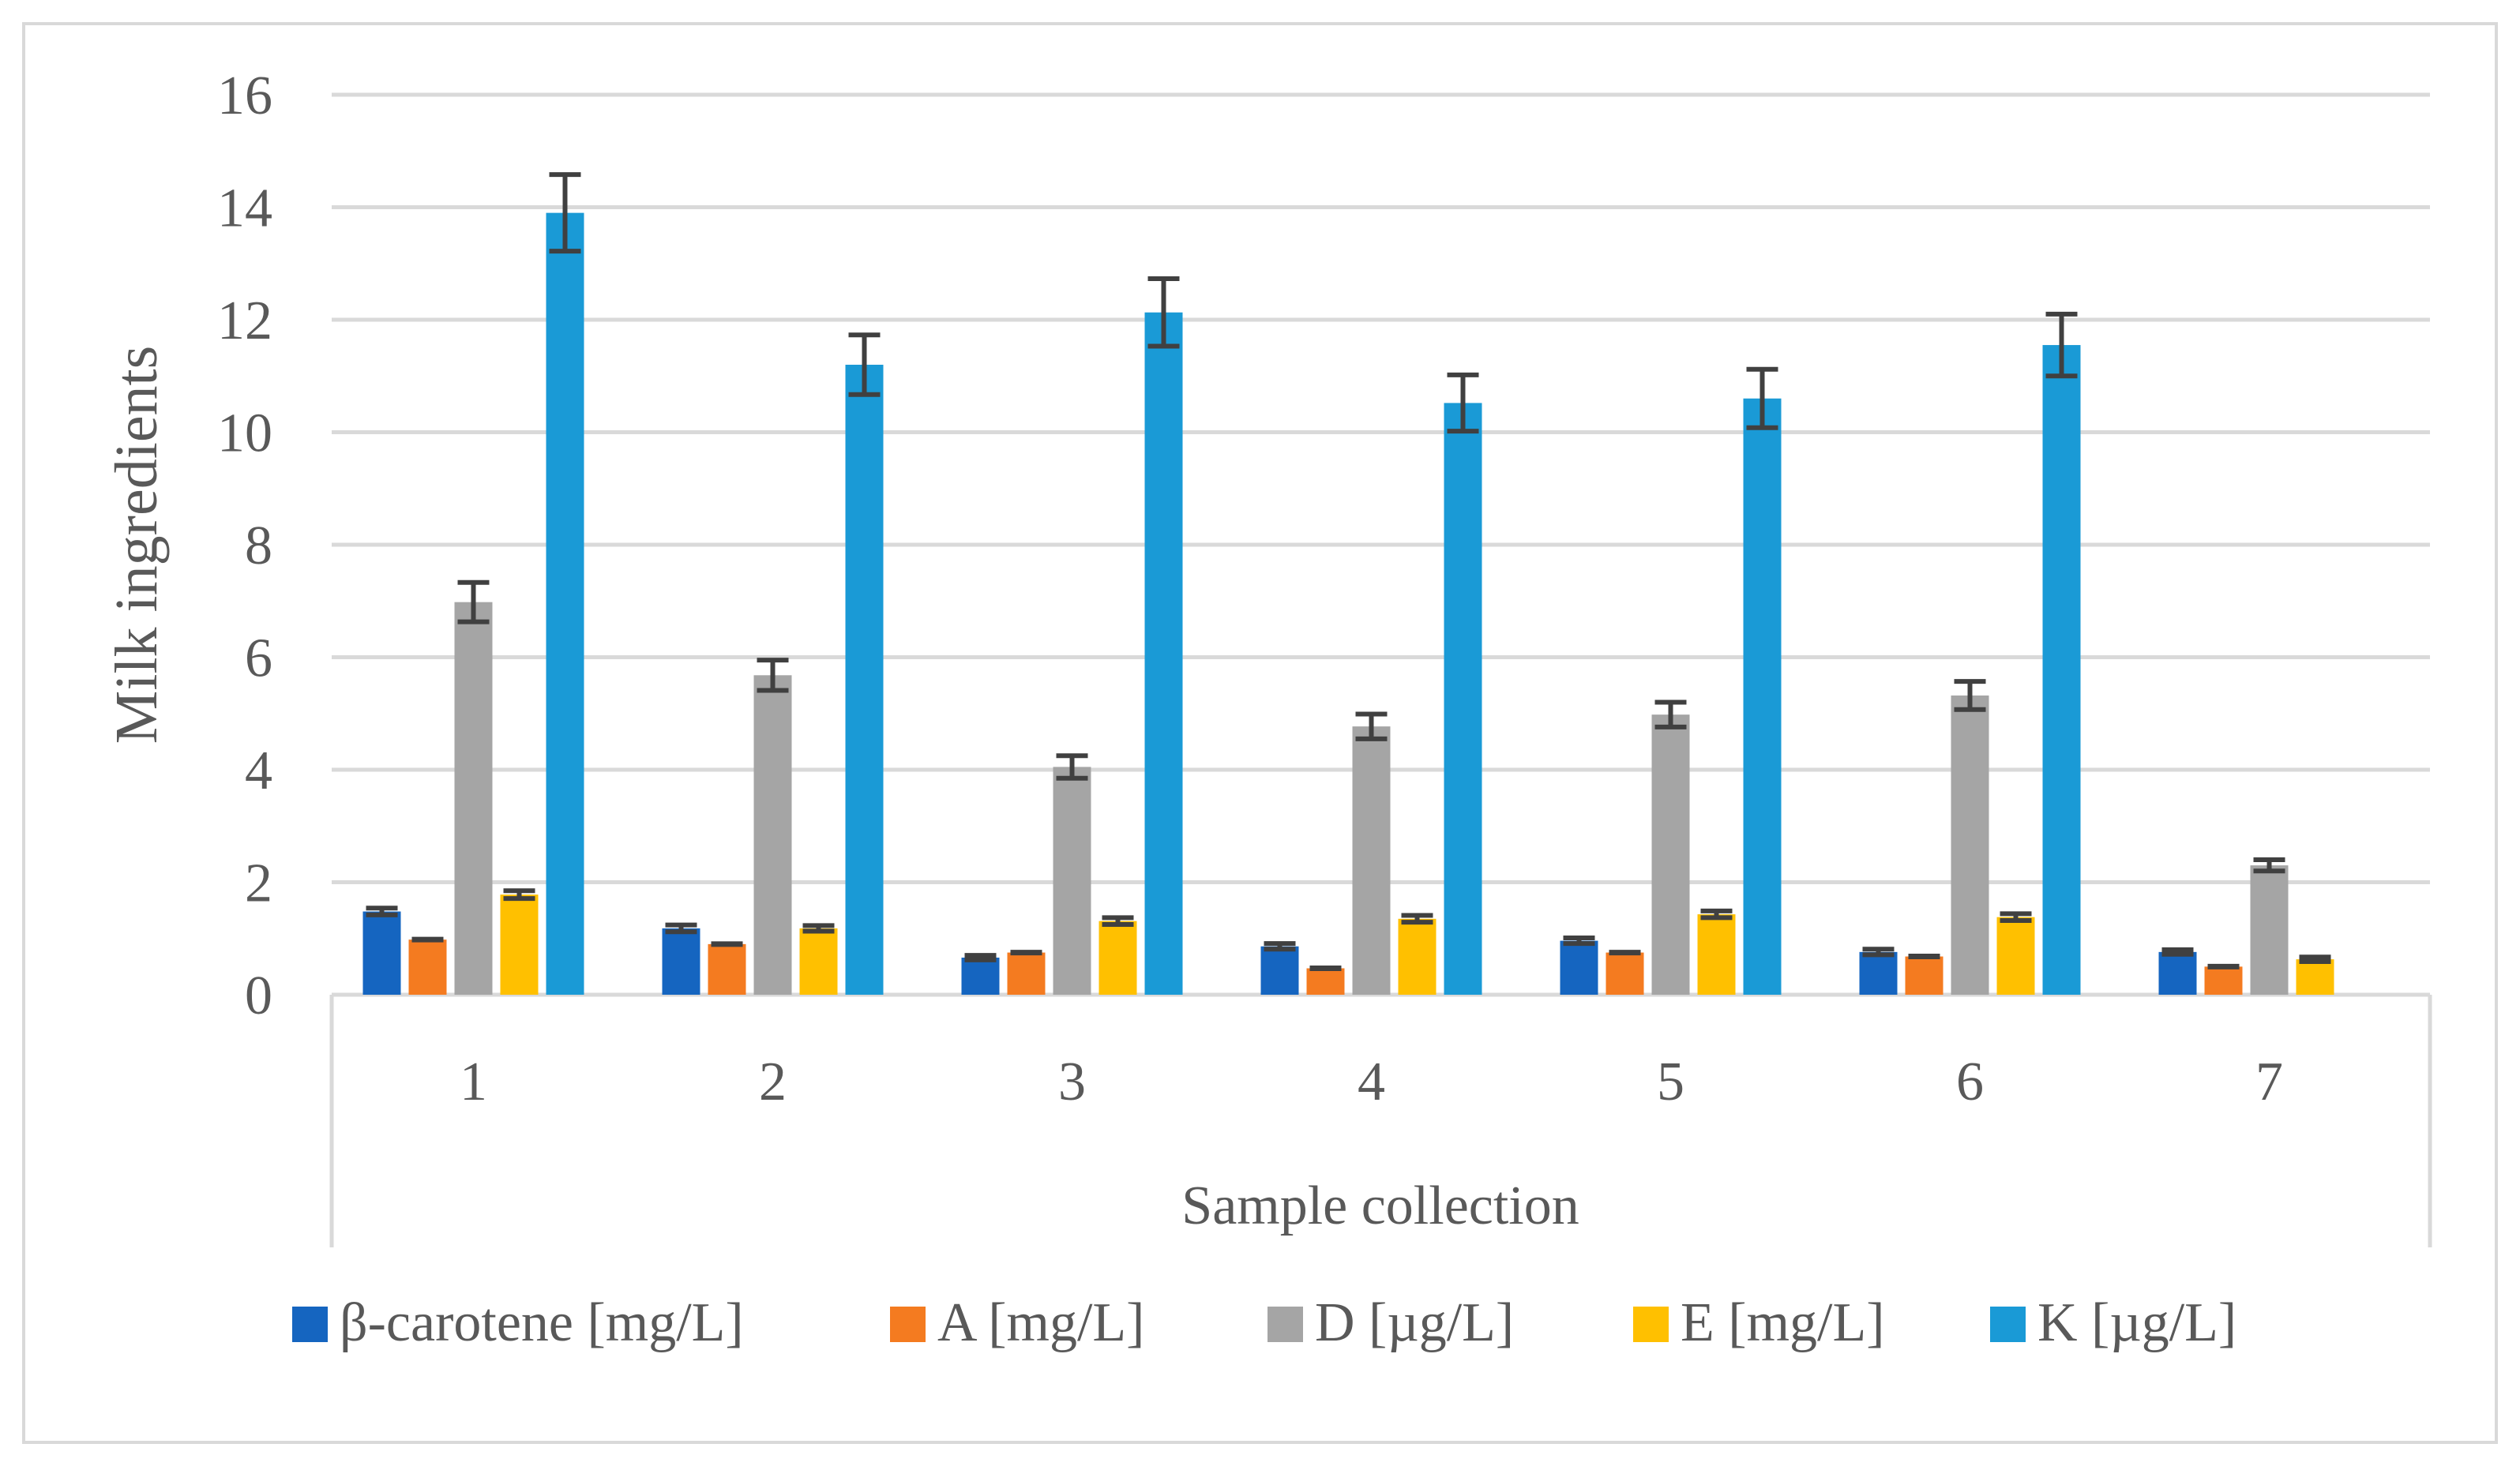  What do you see at coordinates (773, 1082) in the screenshot?
I see `x-tick-label: 2` at bounding box center [773, 1082].